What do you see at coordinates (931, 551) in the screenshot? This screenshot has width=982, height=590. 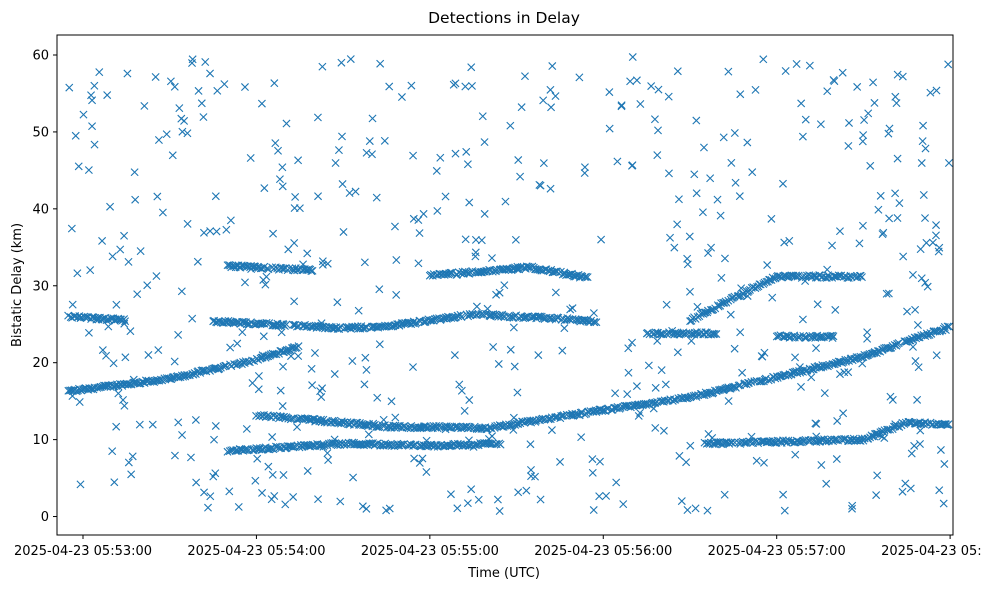 I see `x-tick-label: 2025-04-23 05:58:00` at bounding box center [931, 551].